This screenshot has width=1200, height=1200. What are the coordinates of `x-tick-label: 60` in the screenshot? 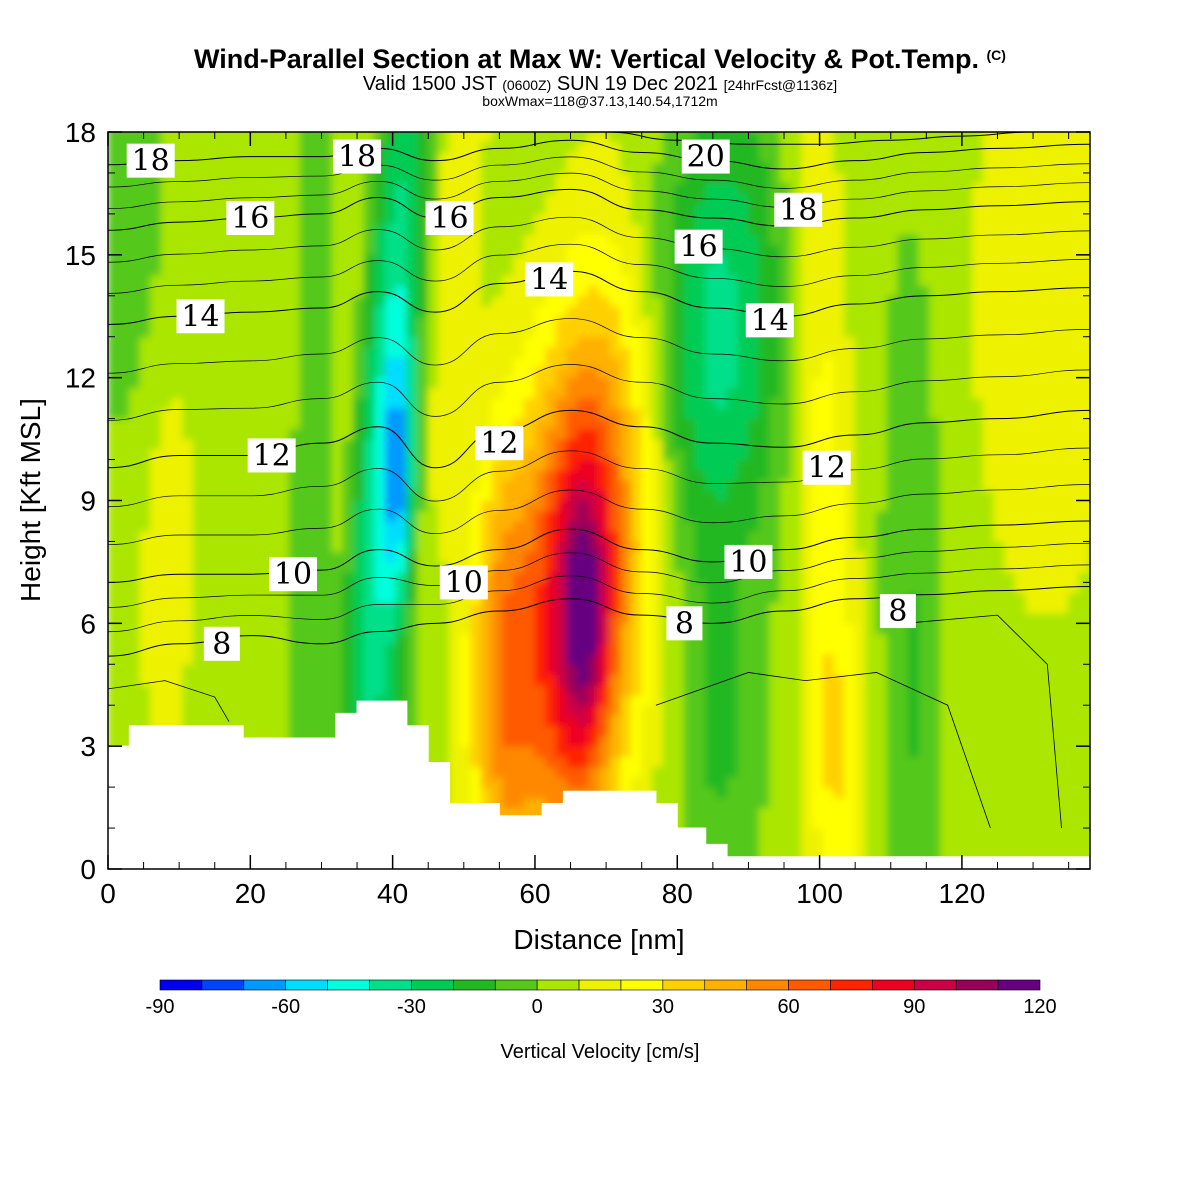 It's located at (534, 893).